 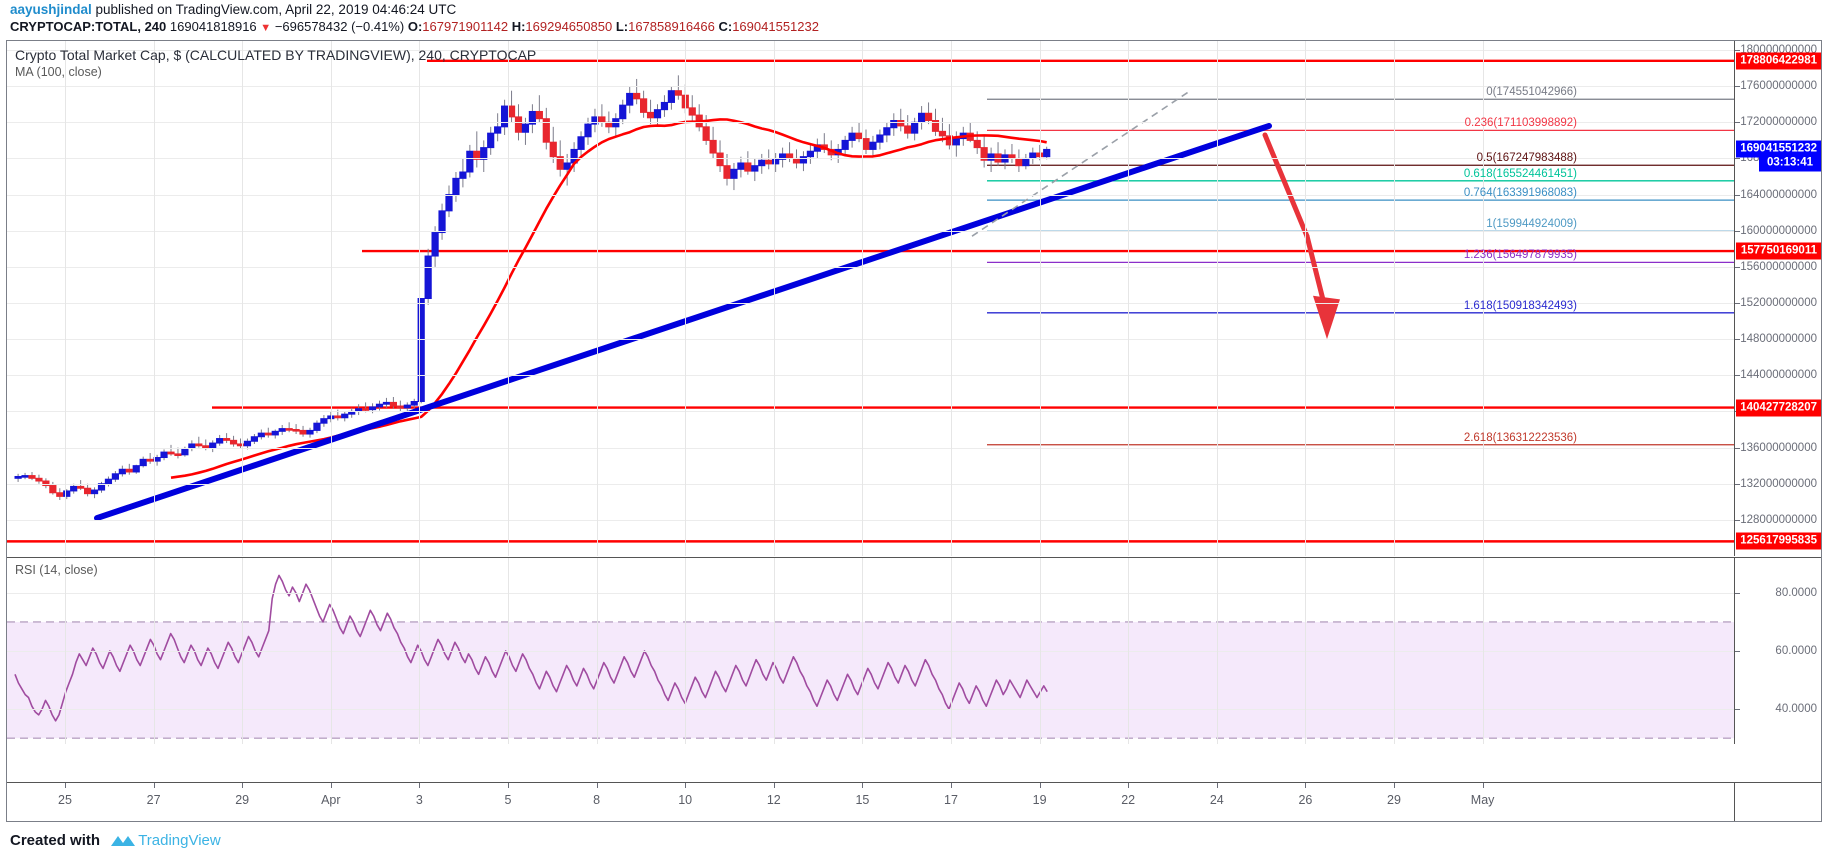 What do you see at coordinates (1482, 800) in the screenshot?
I see `time-axis-label: May` at bounding box center [1482, 800].